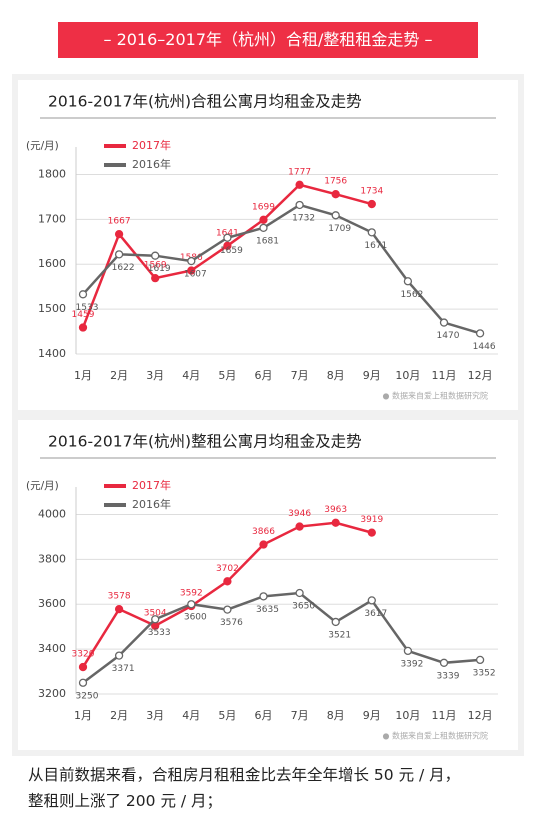  What do you see at coordinates (227, 569) in the screenshot?
I see `data-label: 3702` at bounding box center [227, 569].